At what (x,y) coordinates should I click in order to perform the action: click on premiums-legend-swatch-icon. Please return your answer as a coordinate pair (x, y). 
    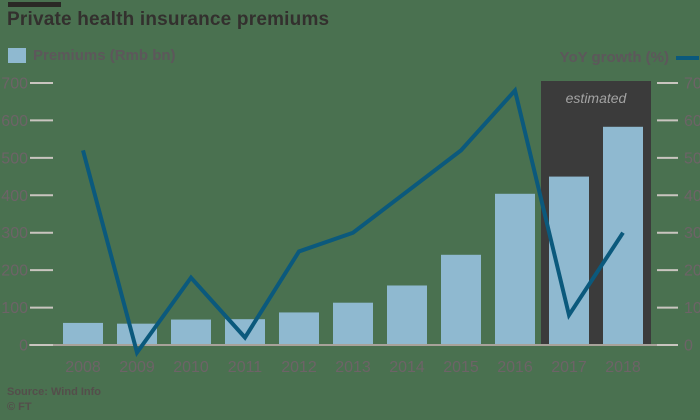
    Looking at the image, I should click on (17, 55).